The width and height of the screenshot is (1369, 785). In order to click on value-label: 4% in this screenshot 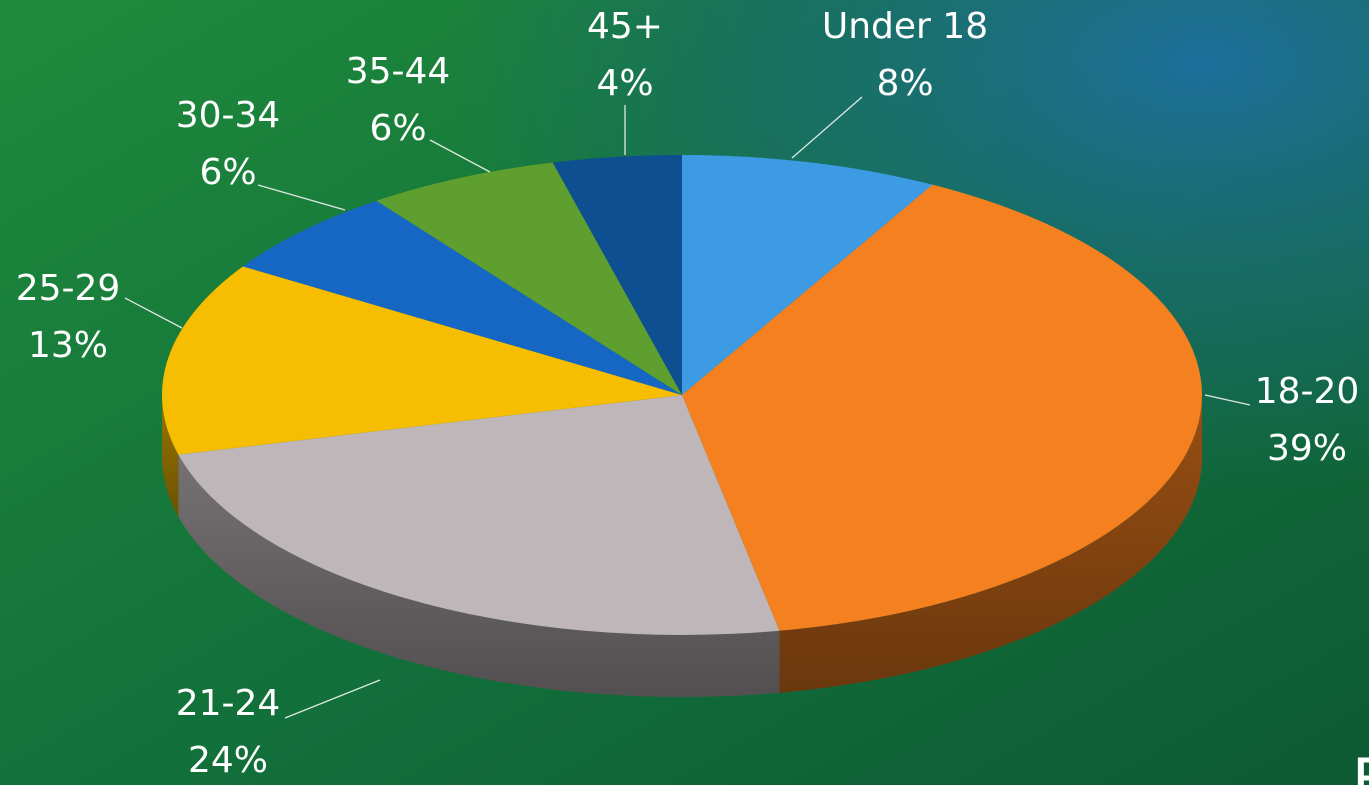, I will do `click(624, 83)`.